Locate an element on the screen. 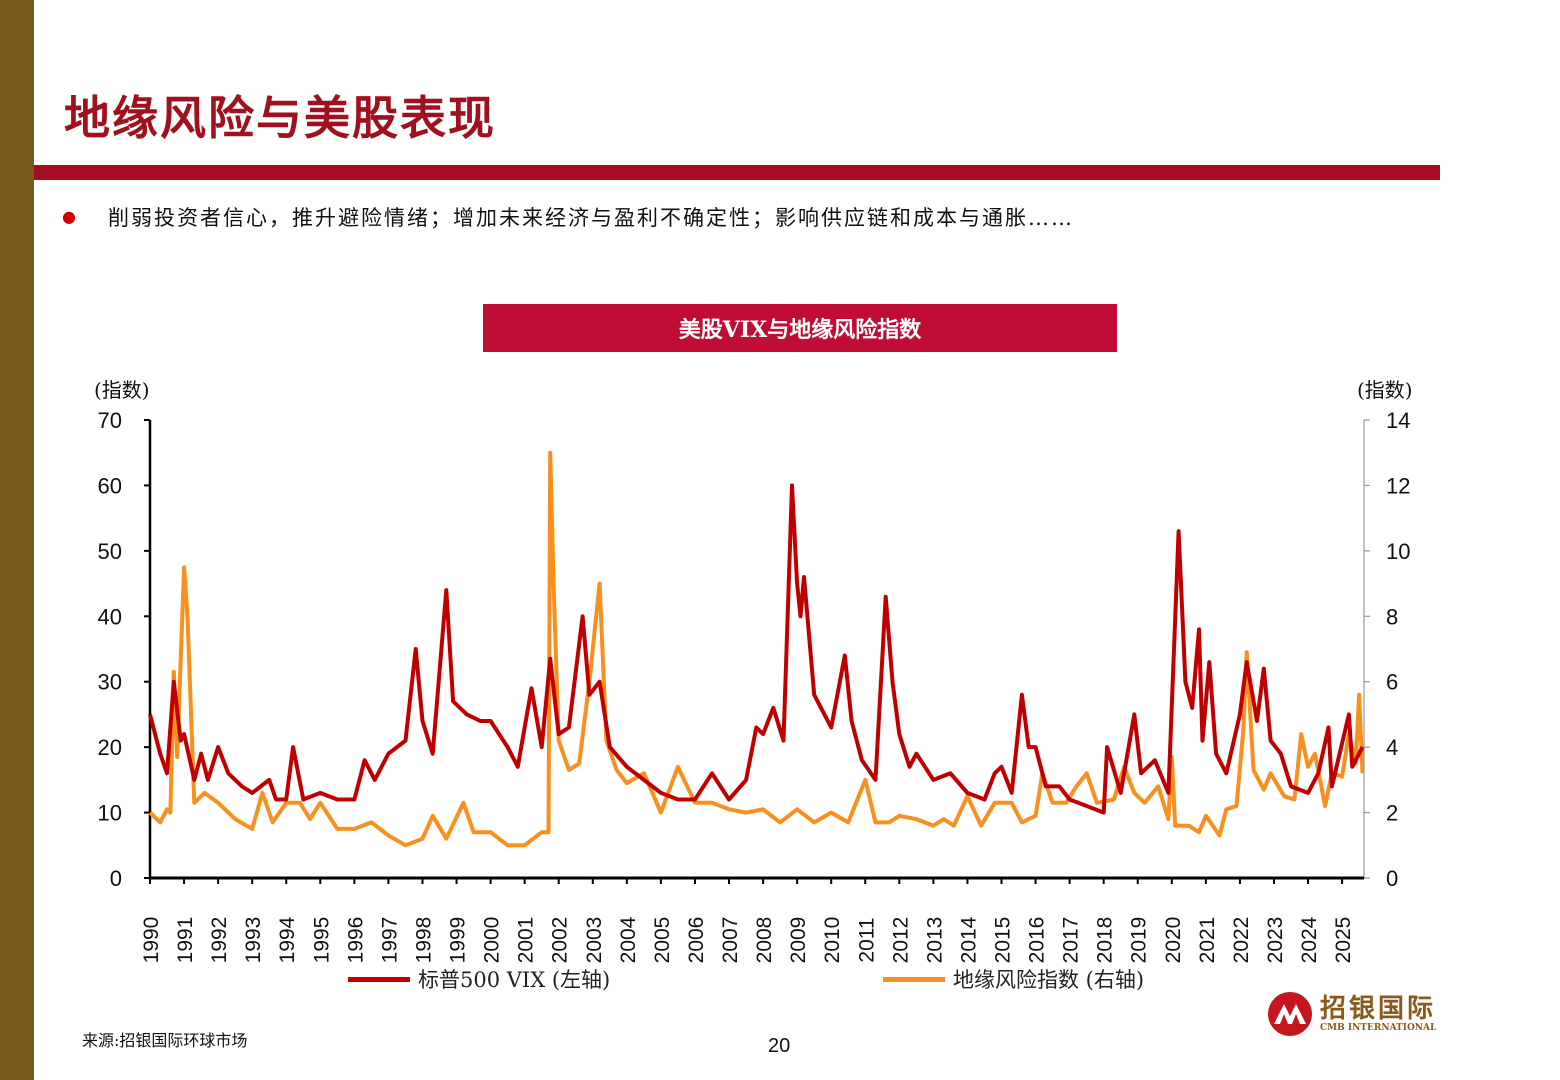 Image resolution: width=1560 pixels, height=1080 pixels. right-tick-label: 12 is located at coordinates (1398, 485).